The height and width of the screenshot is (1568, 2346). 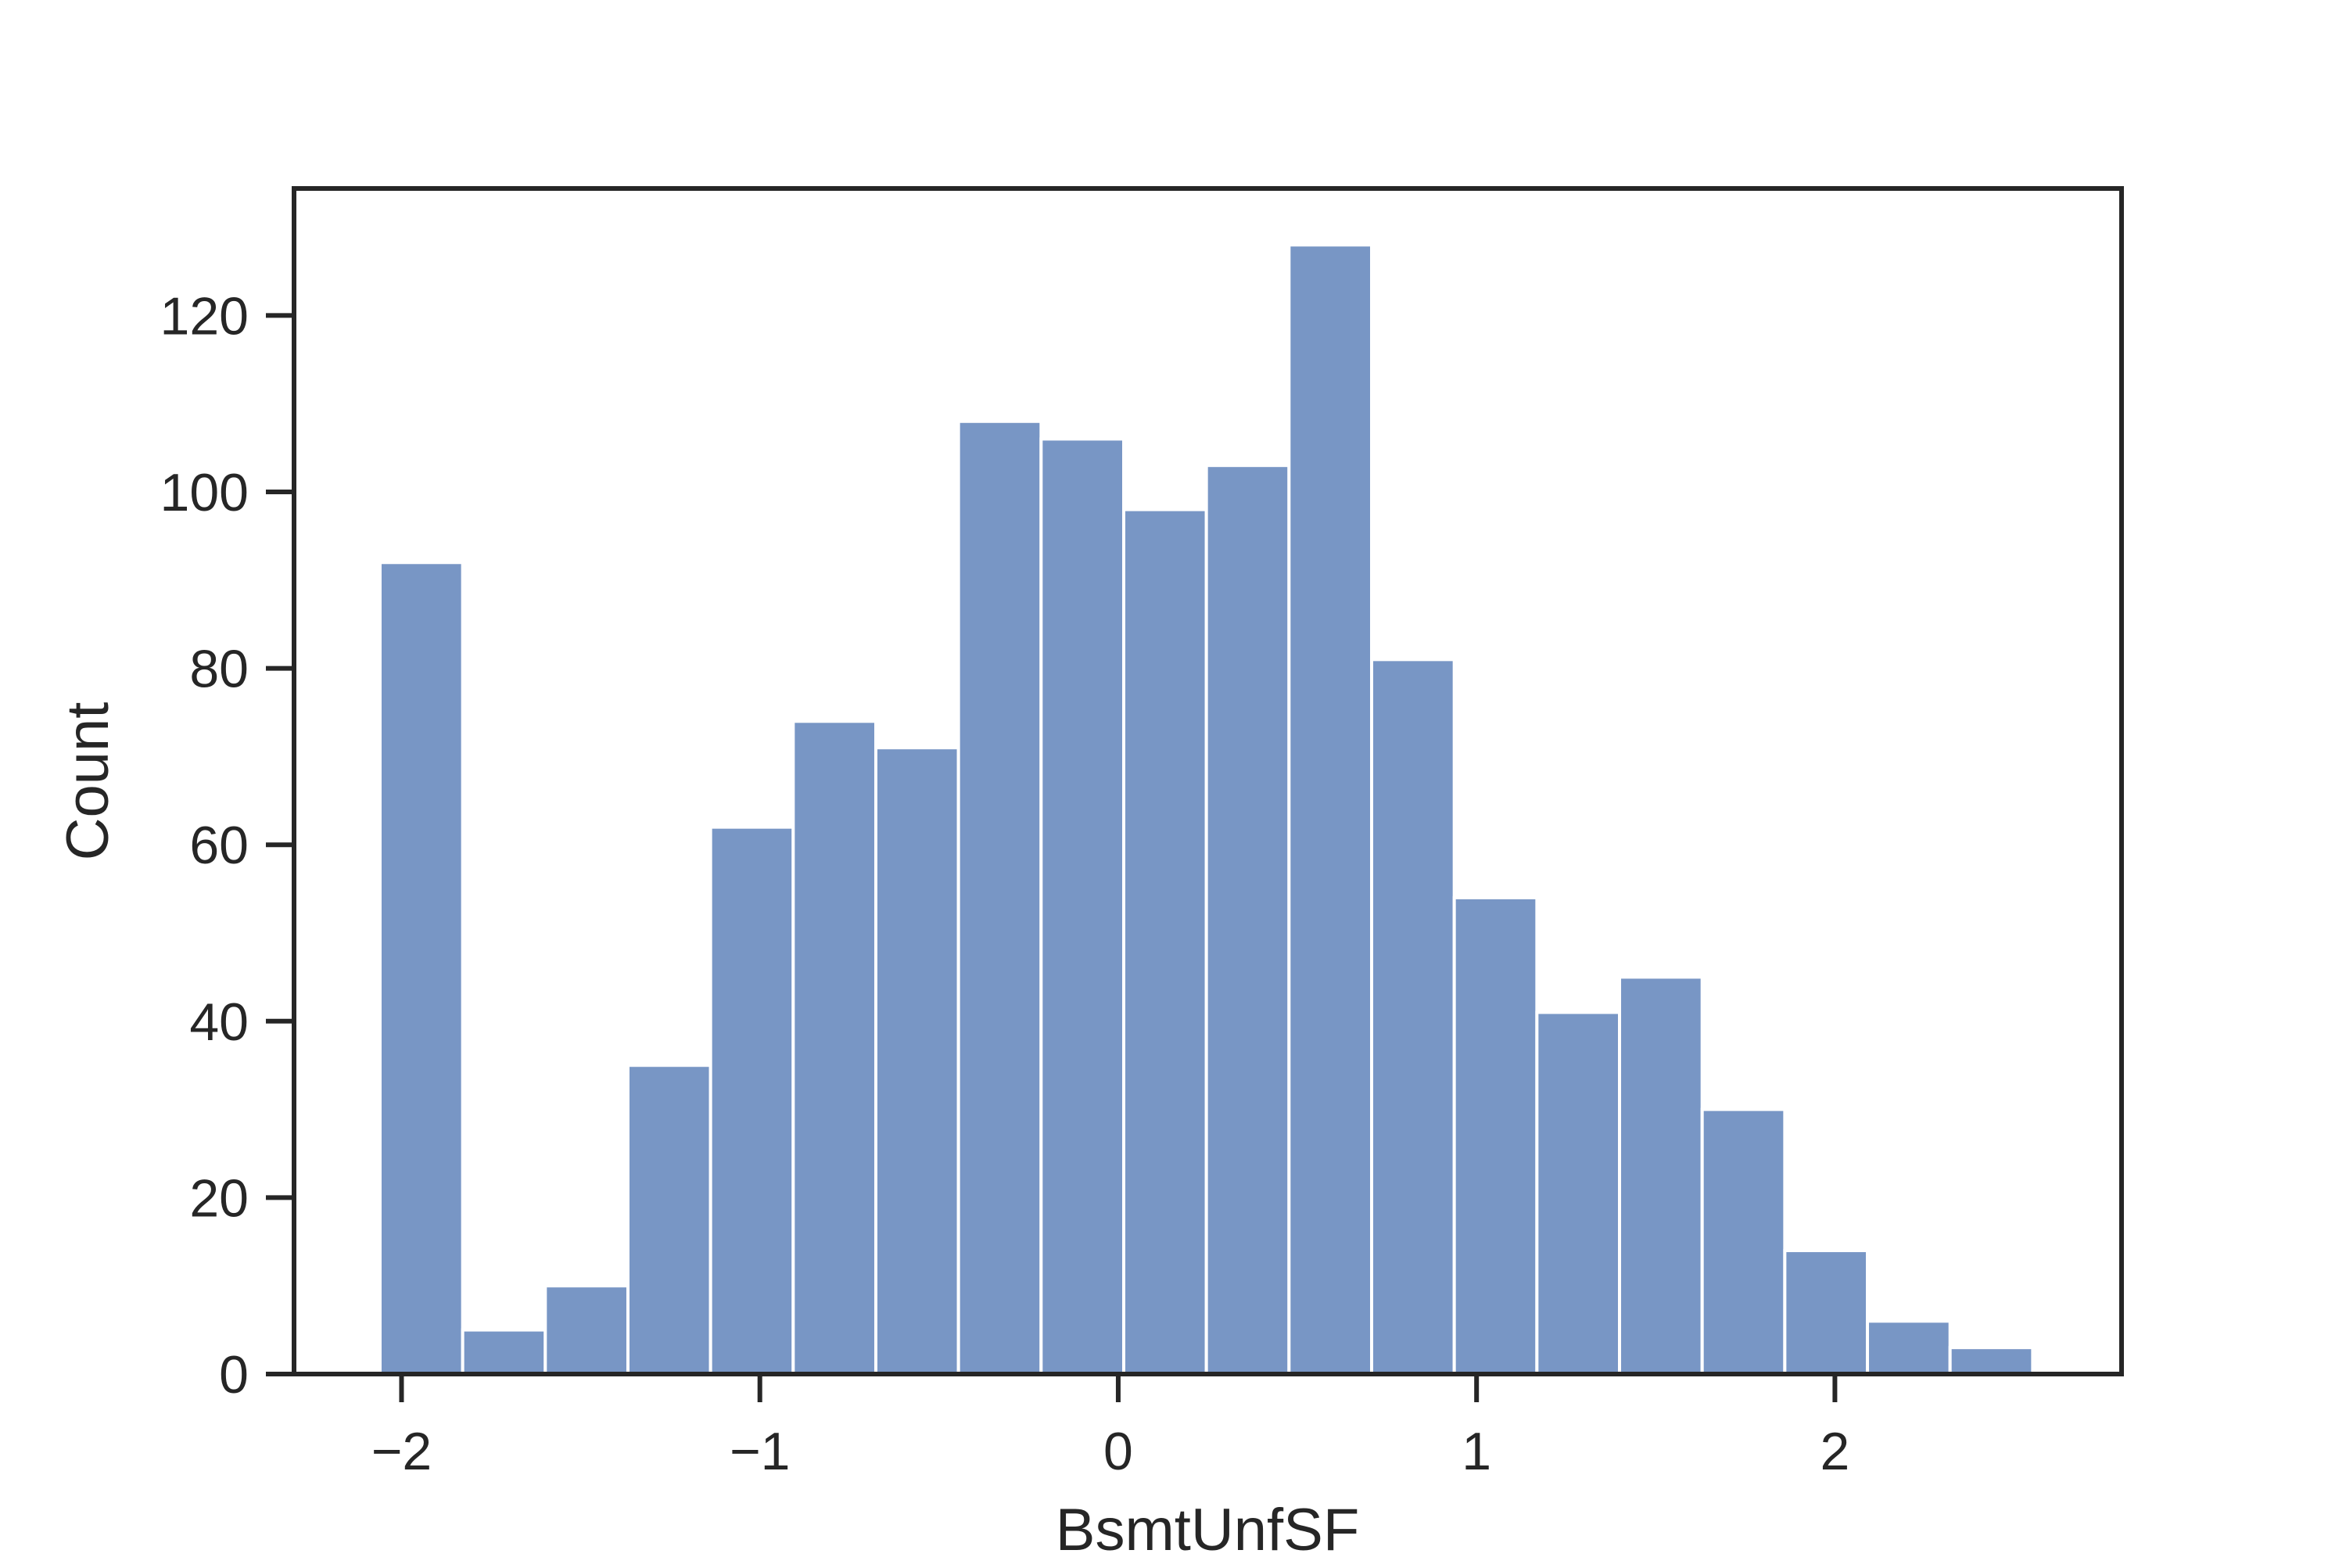 I want to click on y-axis-label: Count, so click(x=88, y=781).